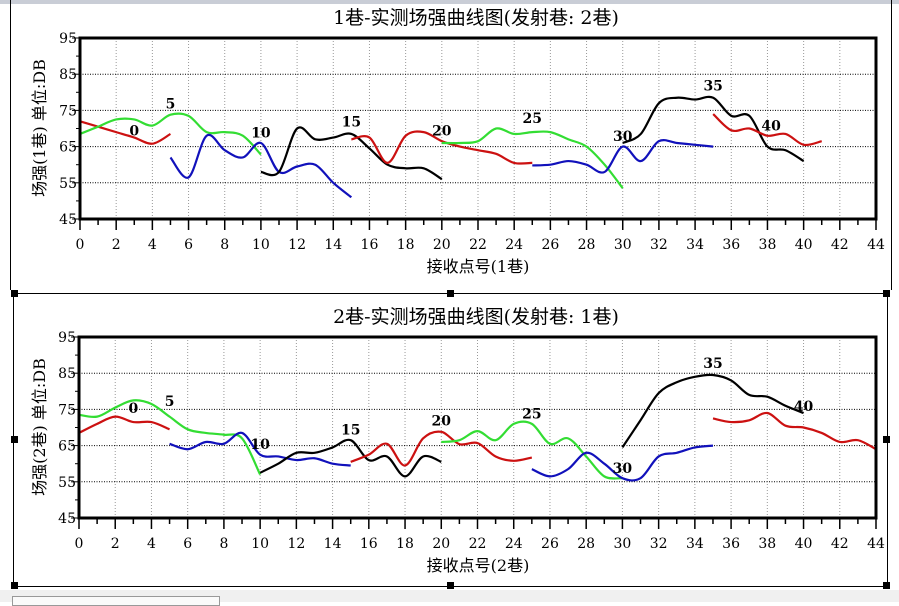 The width and height of the screenshot is (899, 606). What do you see at coordinates (478, 266) in the screenshot?
I see `chart-1-x-axis-label: 接收点号(1巷)` at bounding box center [478, 266].